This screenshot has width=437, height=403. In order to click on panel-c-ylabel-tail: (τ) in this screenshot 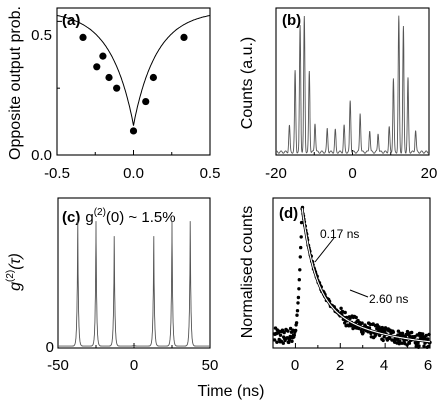, I will do `click(15, 261)`.